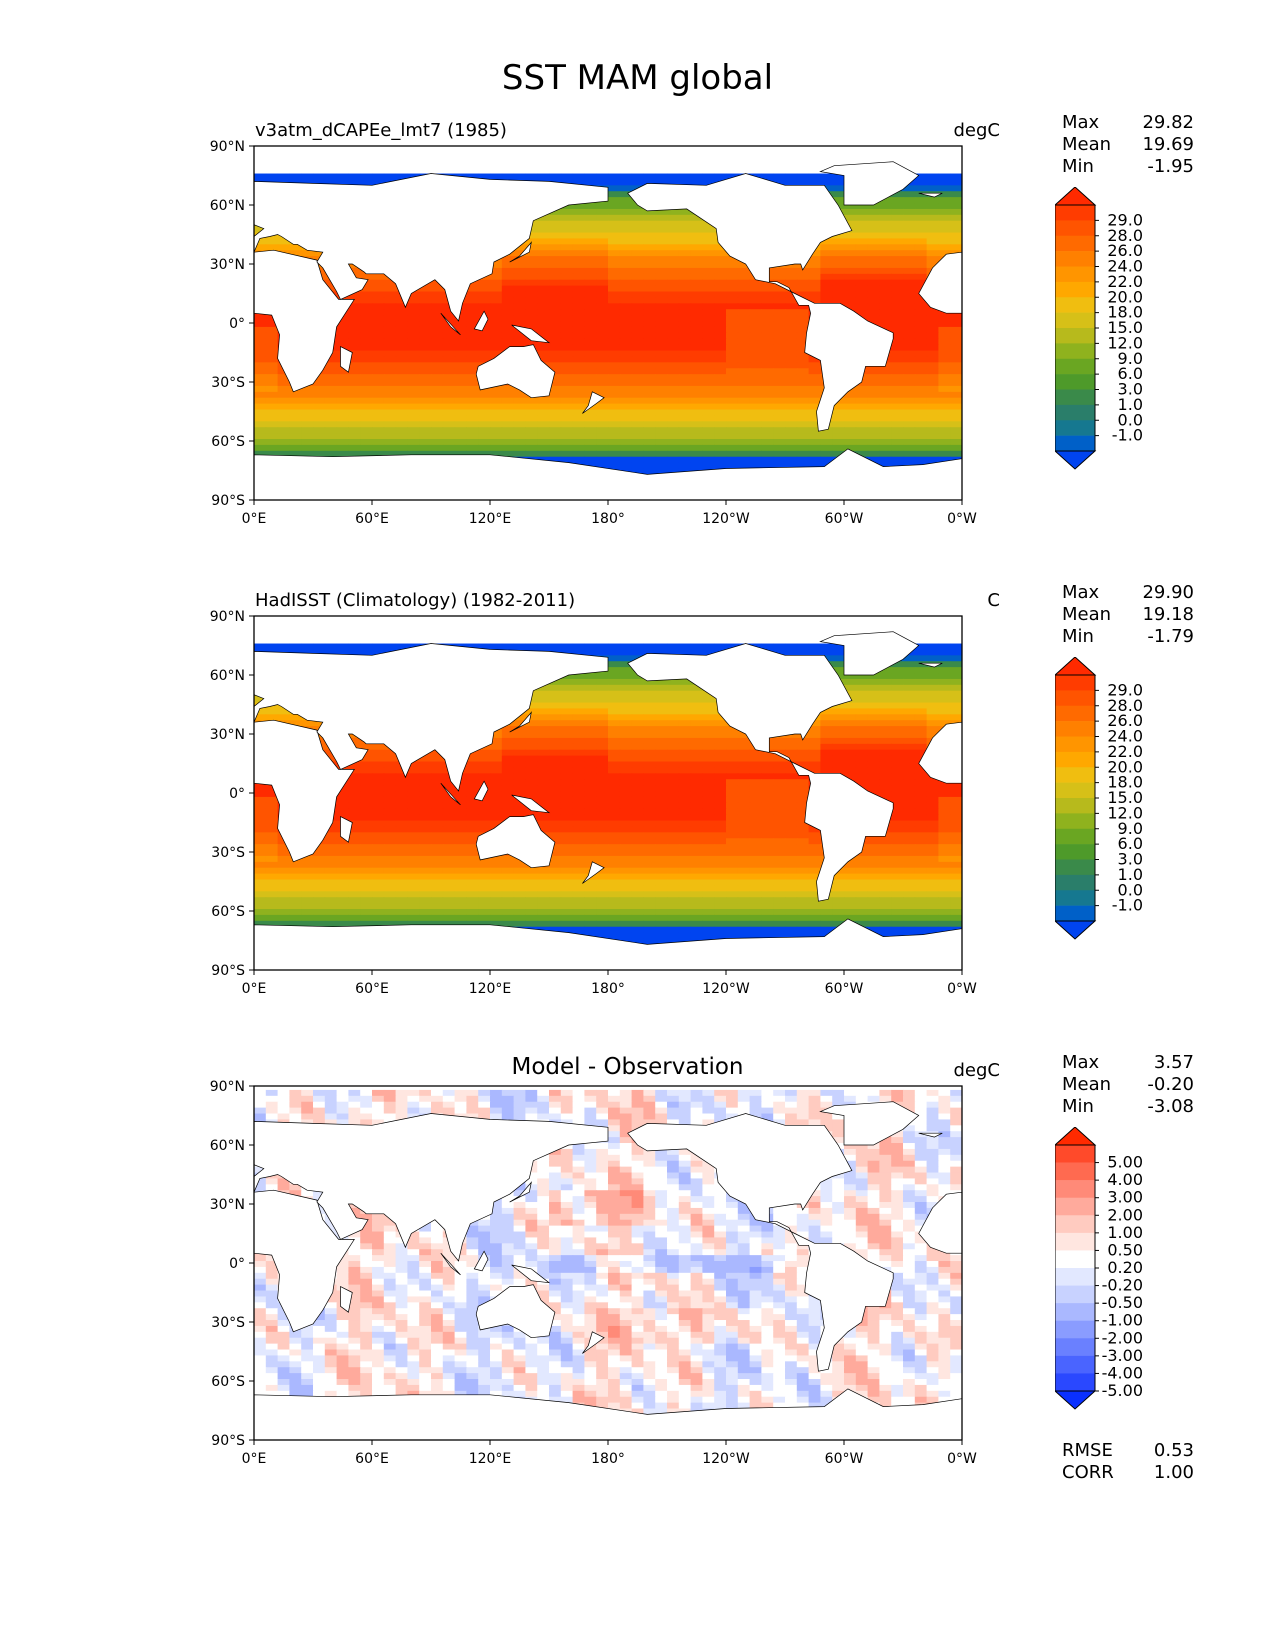  I want to click on stat-label: Mean, so click(1087, 614).